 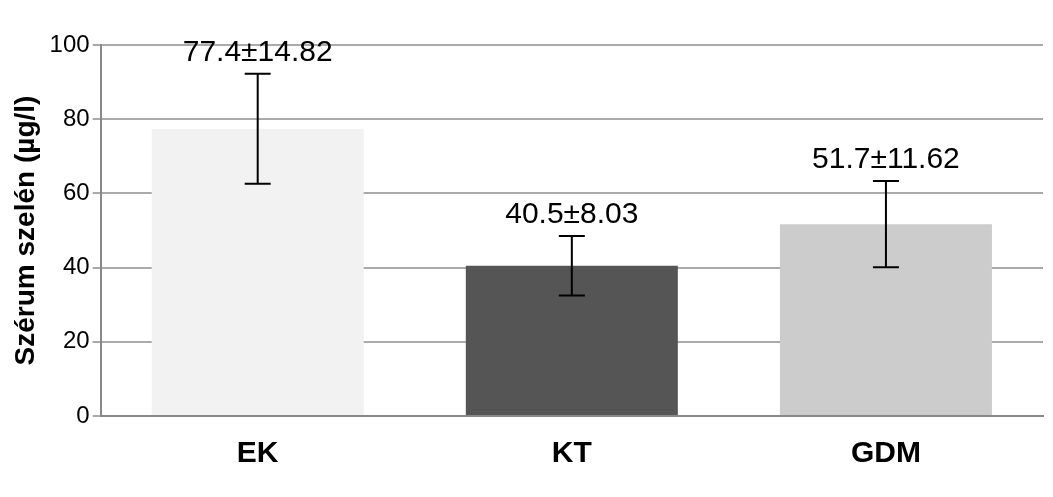 What do you see at coordinates (572, 213) in the screenshot?
I see `data-label: 40.5±8.03` at bounding box center [572, 213].